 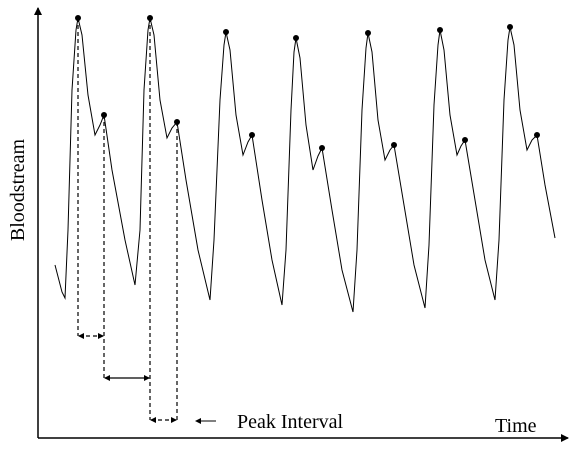 I want to click on interval-arrows, so click(x=127, y=378).